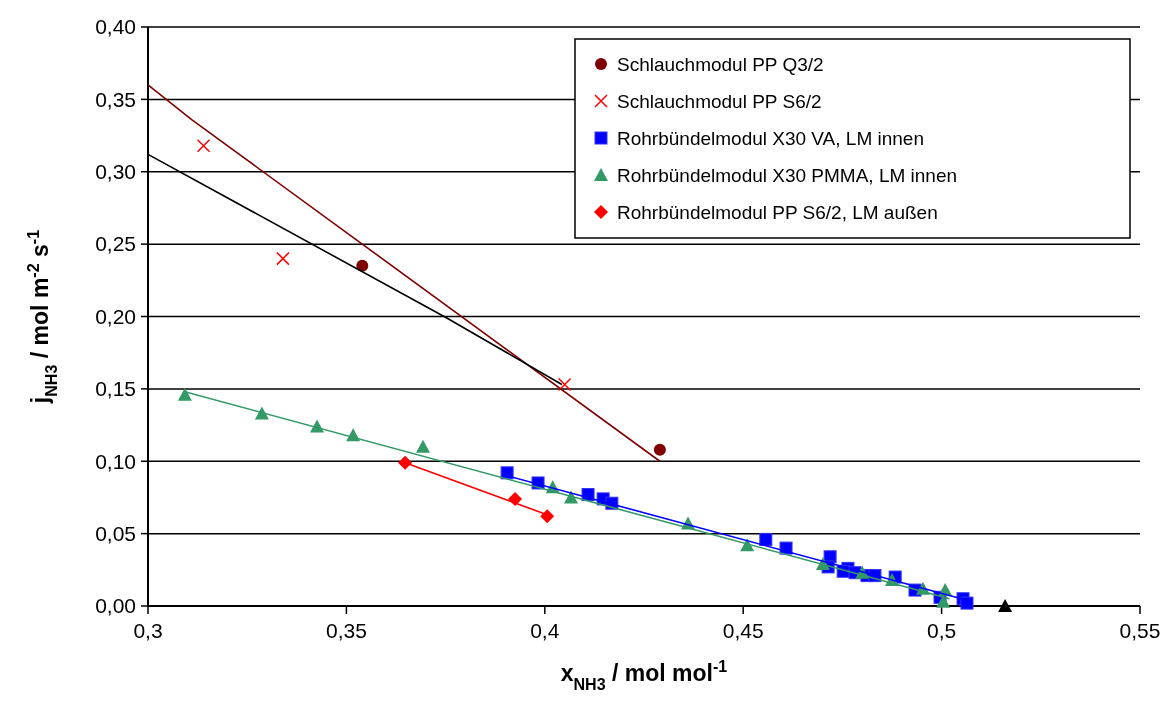  What do you see at coordinates (115, 606) in the screenshot?
I see `y-tick-label: 0,00` at bounding box center [115, 606].